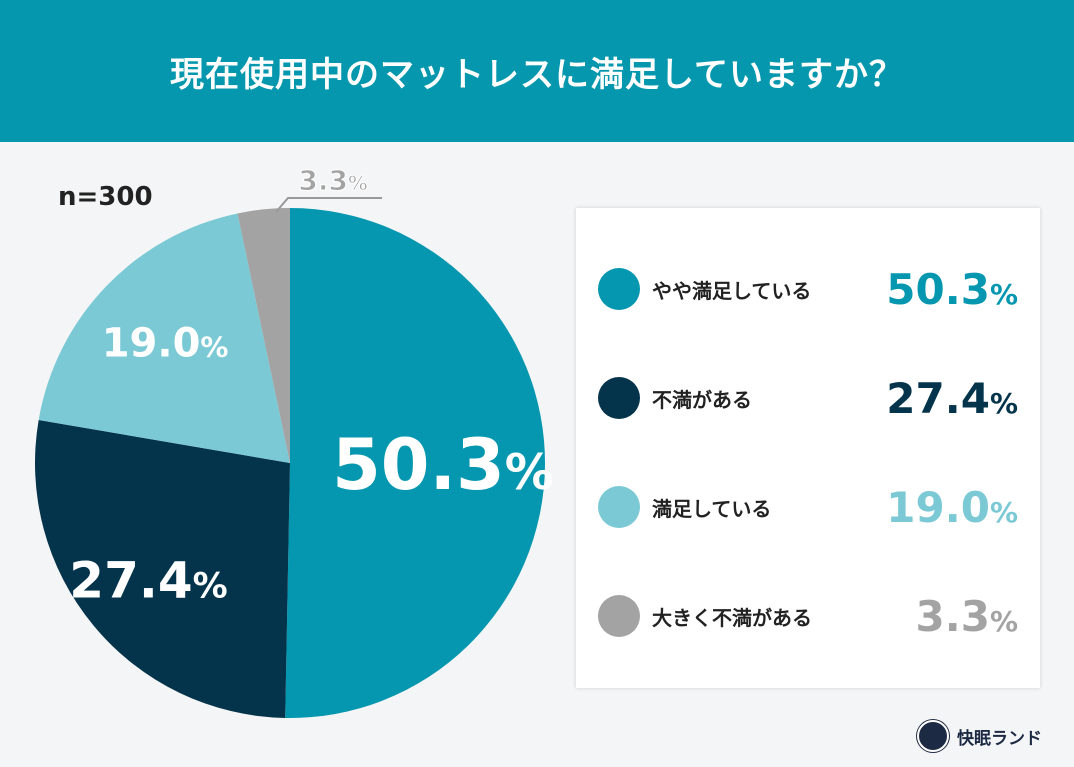 The width and height of the screenshot is (1074, 767). I want to click on legend-label: 不満がある, so click(702, 399).